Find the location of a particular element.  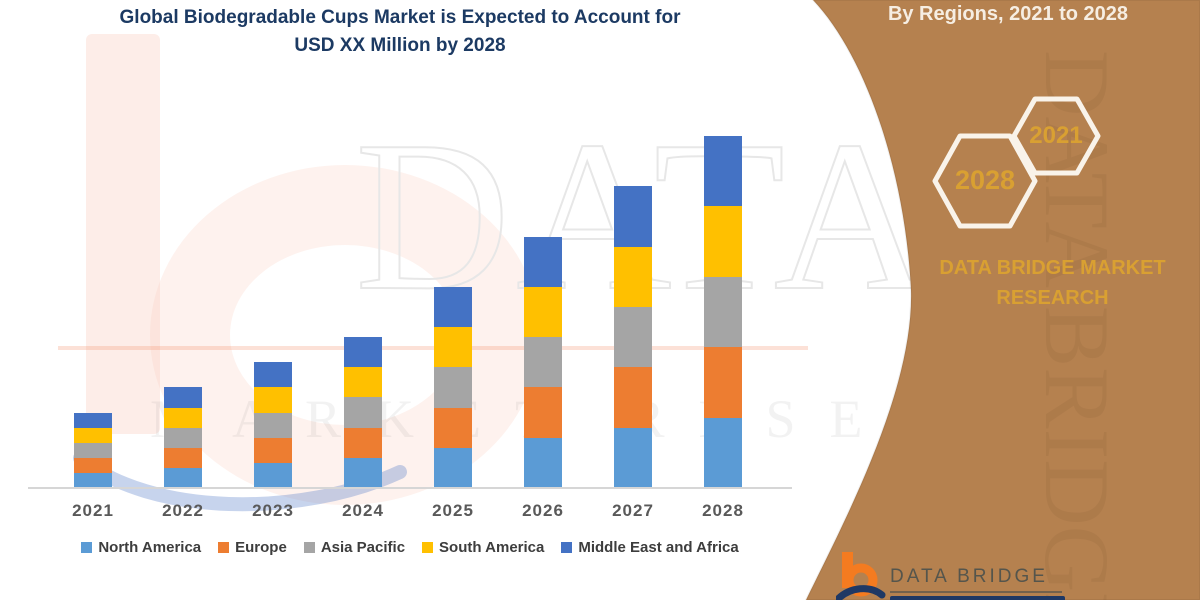

bar-2027 is located at coordinates (633, 311).